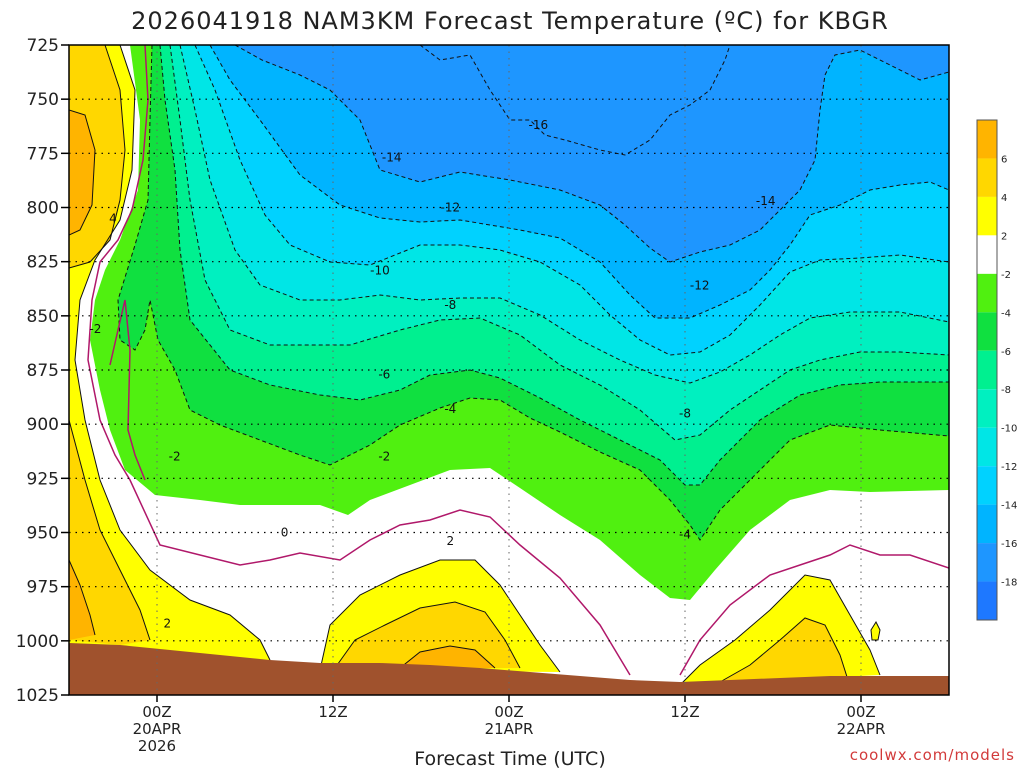 This screenshot has height=768, width=1024. Describe the element at coordinates (43, 425) in the screenshot. I see `y-tick-label: 900` at that location.